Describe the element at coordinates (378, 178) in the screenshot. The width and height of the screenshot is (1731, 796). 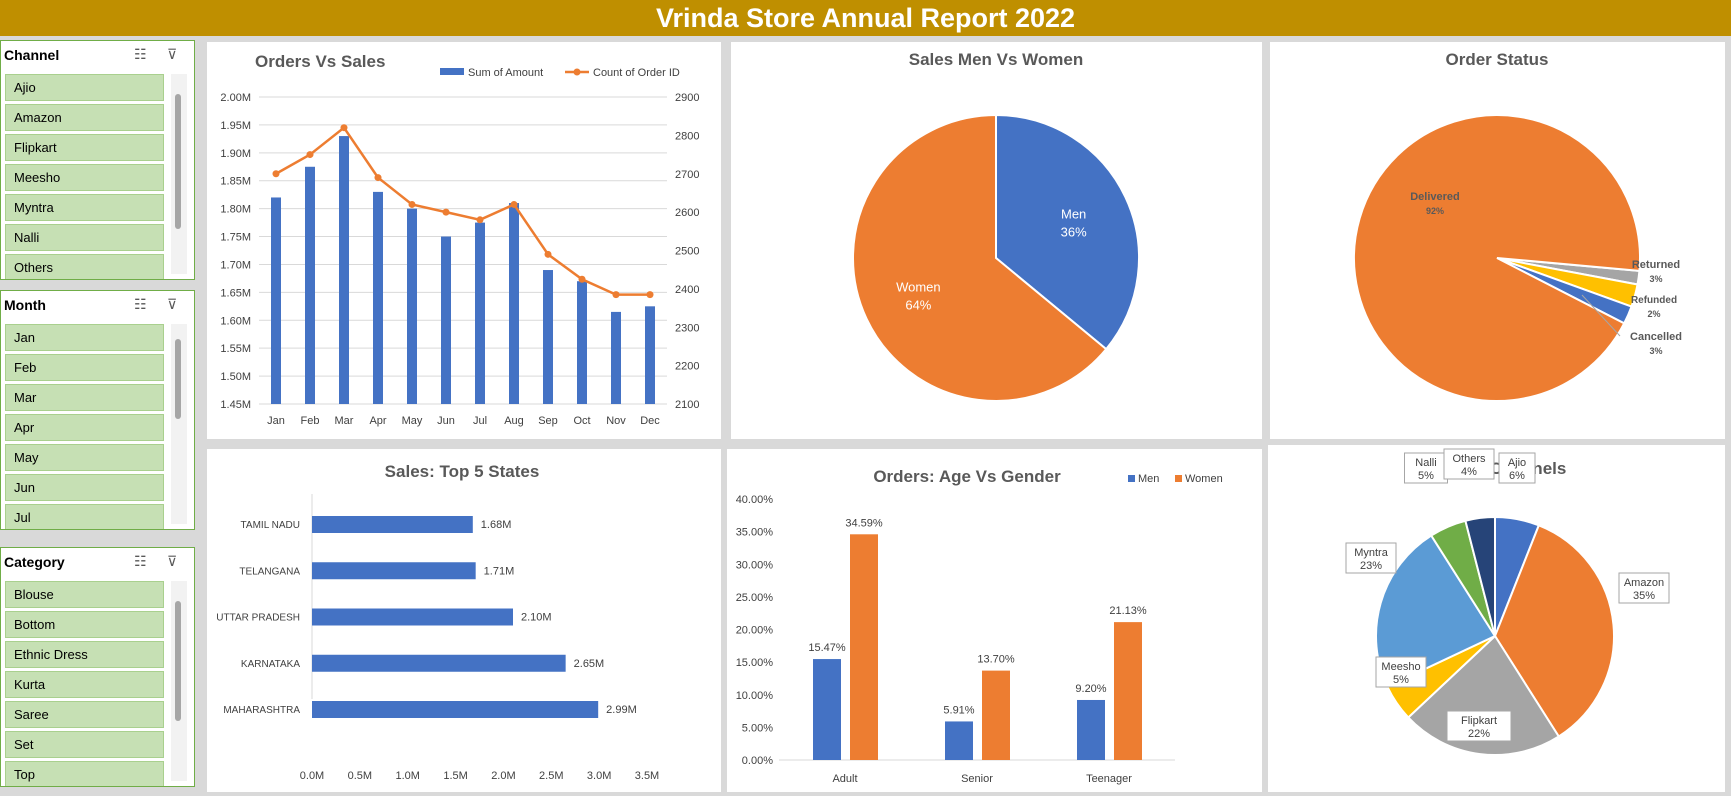
I see `point-apr` at that location.